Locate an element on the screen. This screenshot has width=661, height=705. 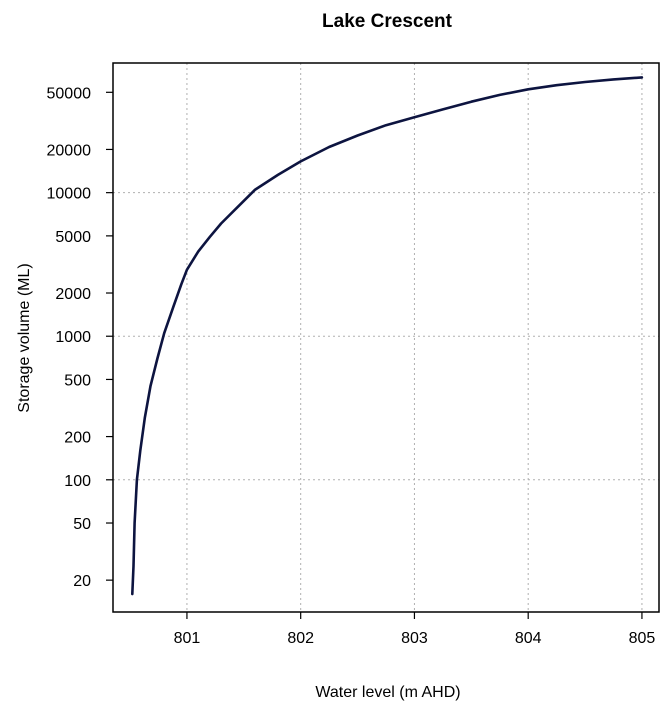
chart-title: Lake Crescent is located at coordinates (387, 21).